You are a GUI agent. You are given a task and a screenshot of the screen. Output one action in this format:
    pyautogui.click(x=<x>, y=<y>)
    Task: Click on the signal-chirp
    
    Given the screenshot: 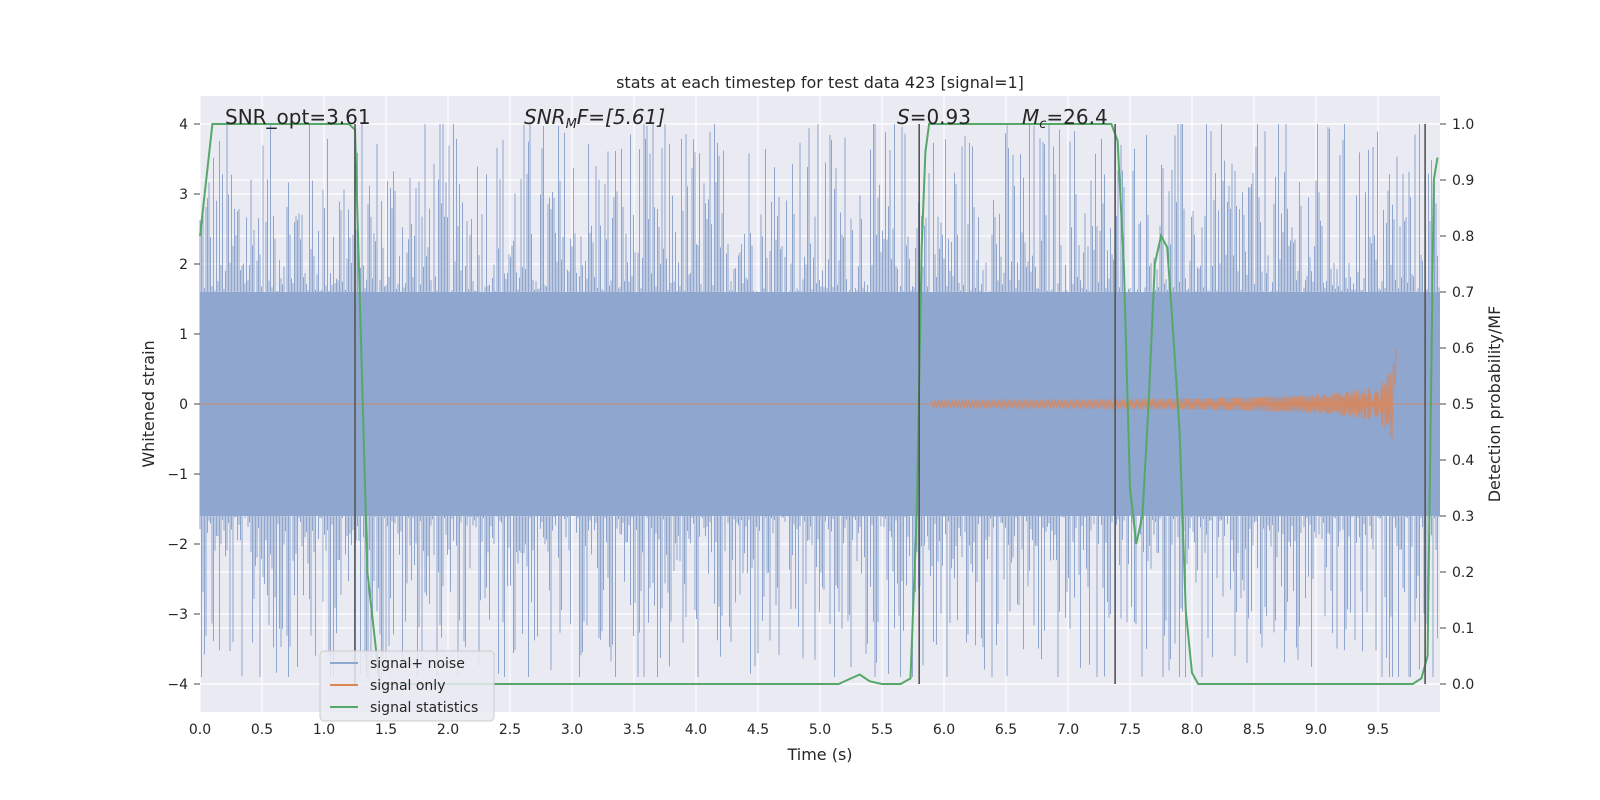 What is the action you would take?
    pyautogui.click(x=1164, y=395)
    